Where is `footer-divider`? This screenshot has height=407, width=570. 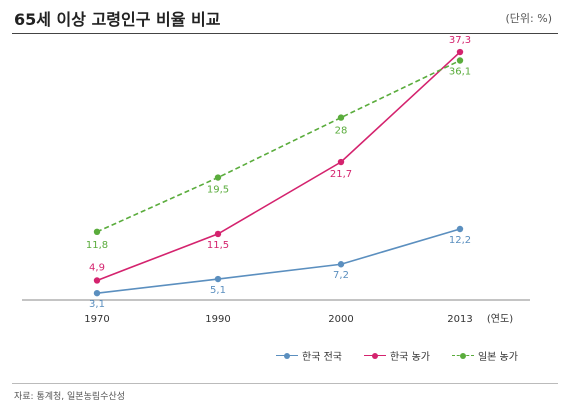 footer-divider is located at coordinates (285, 383).